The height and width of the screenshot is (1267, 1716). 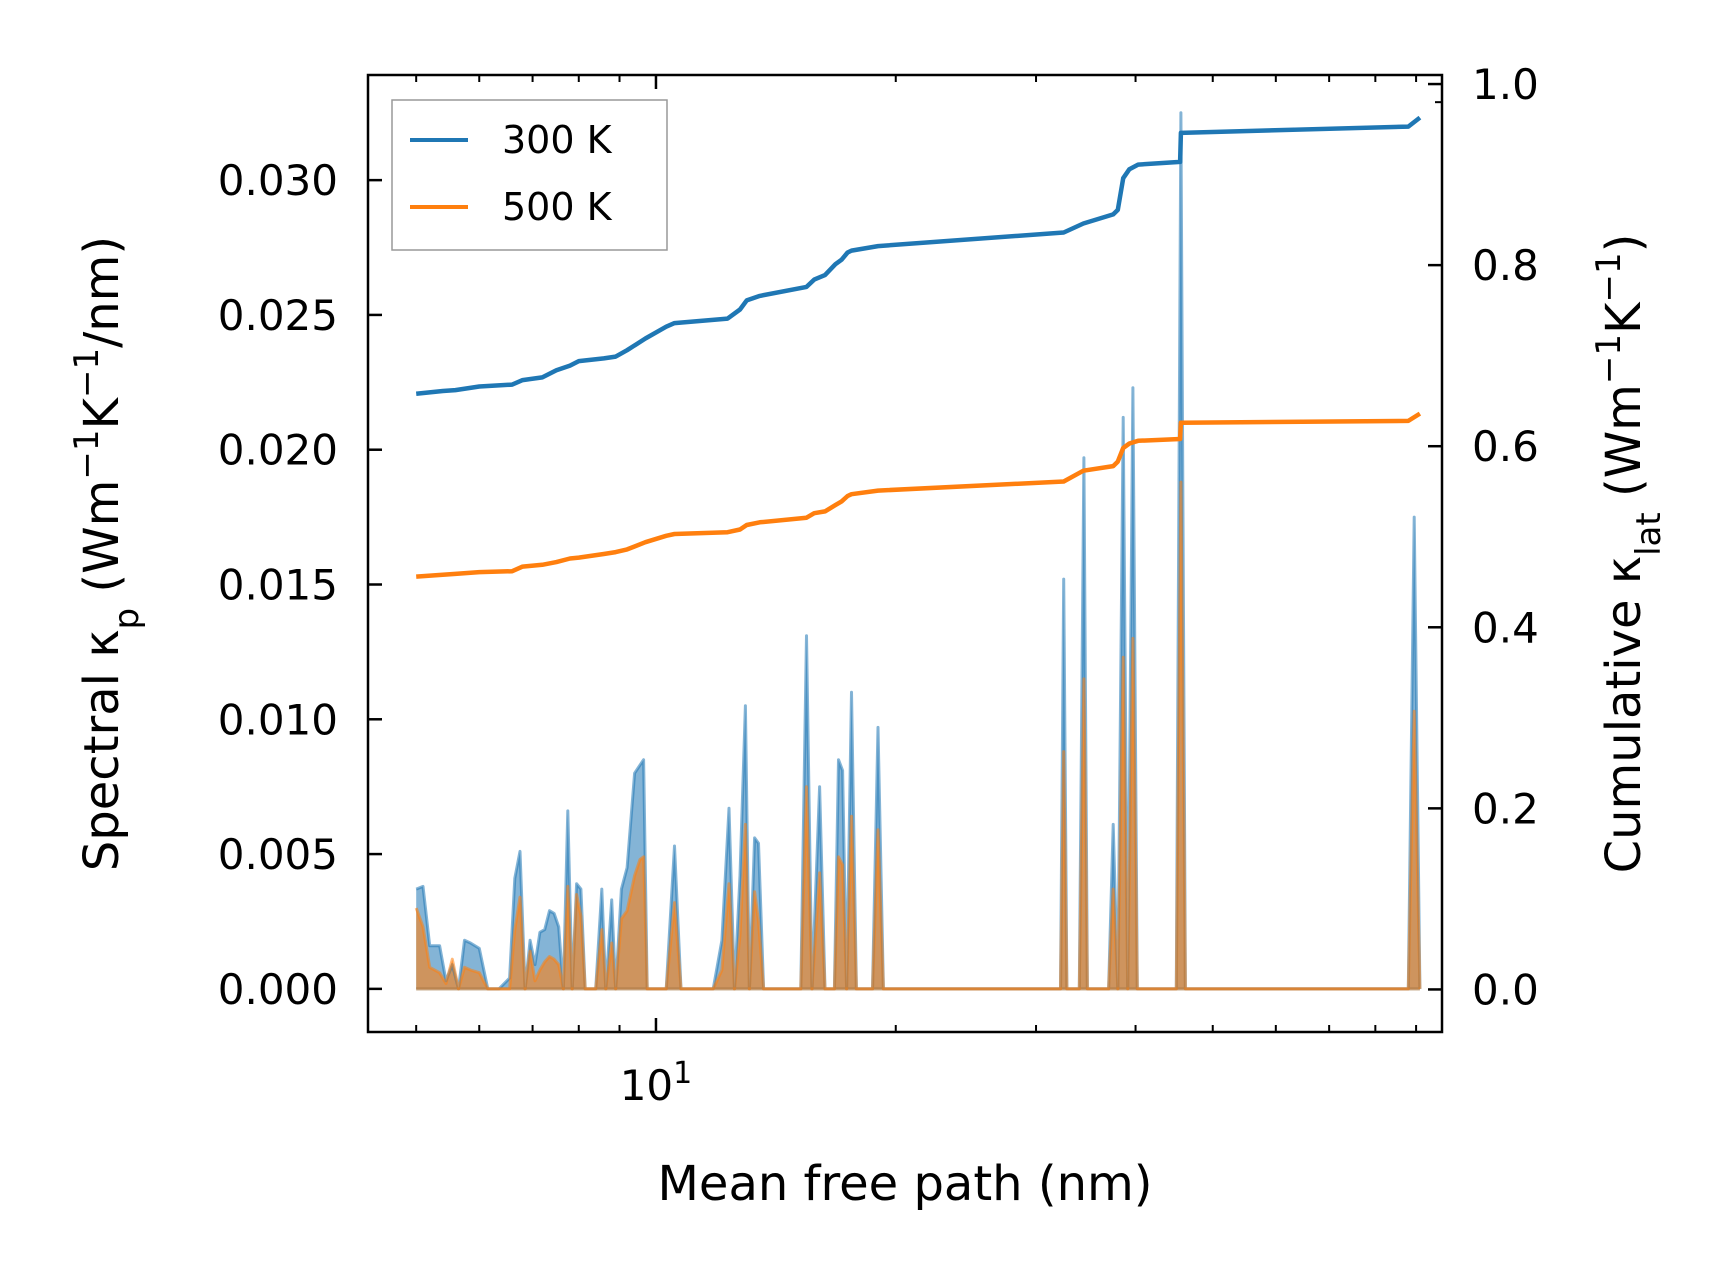 What do you see at coordinates (87, 373) in the screenshot?
I see `left-y-axis-title-sup2: −1` at bounding box center [87, 373].